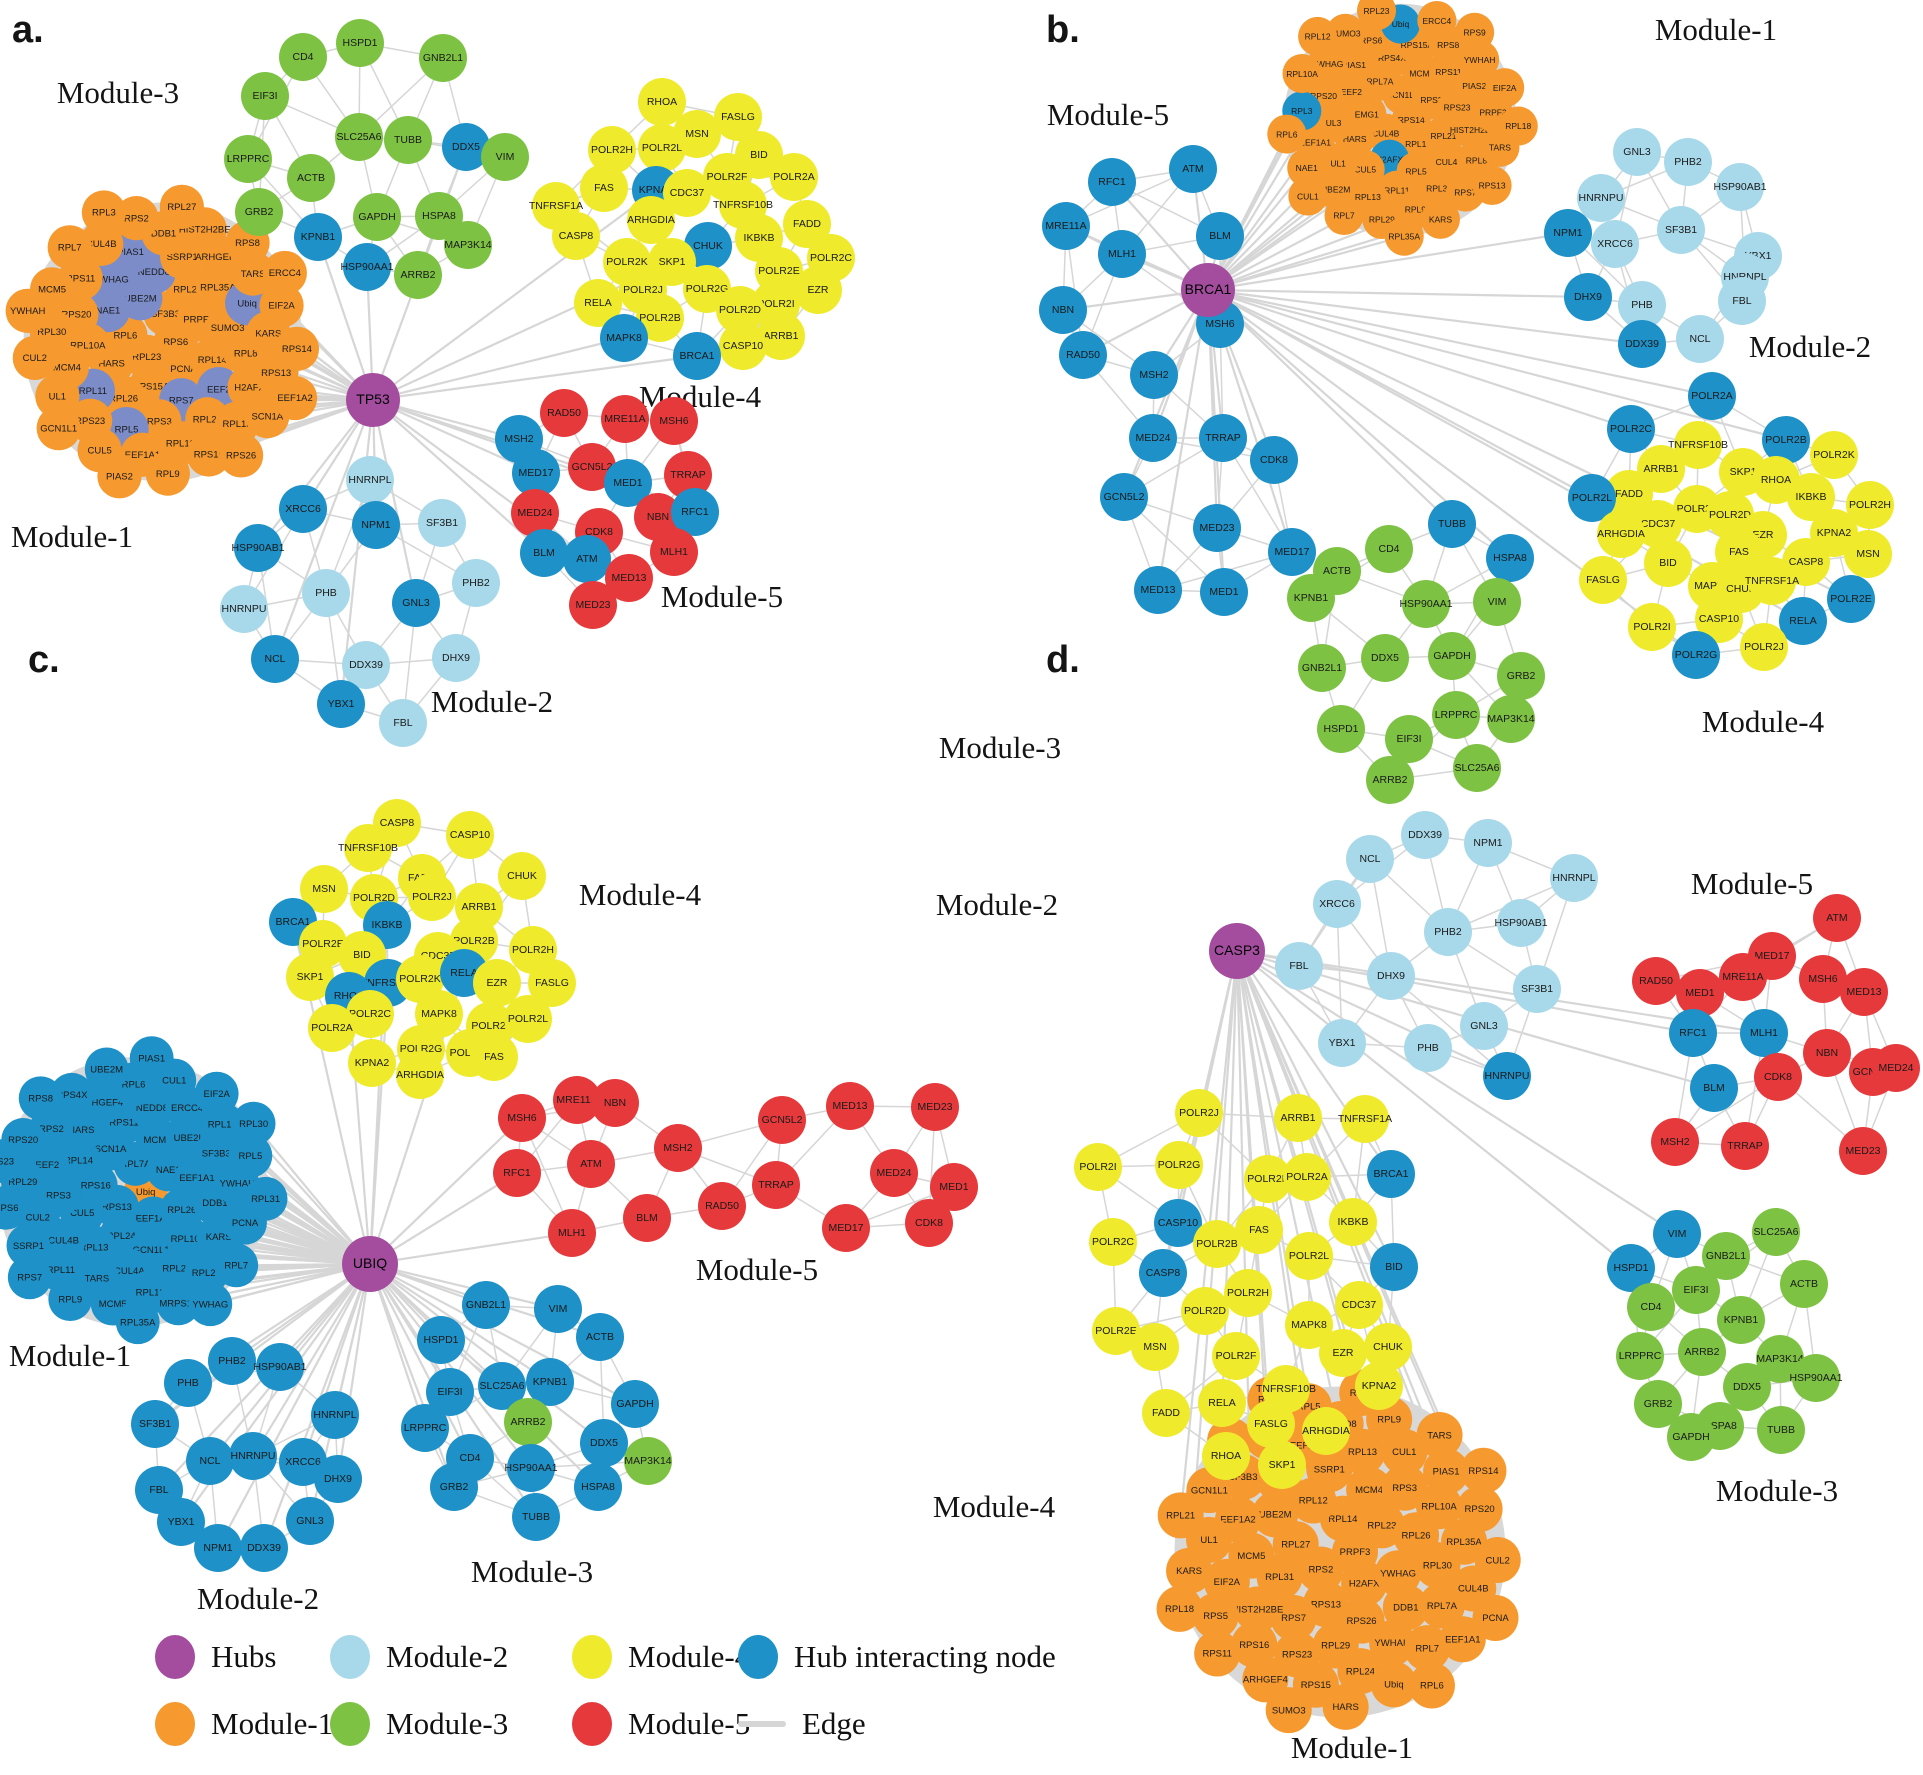  I want to click on hub-label: UBIQ, so click(370, 1263).